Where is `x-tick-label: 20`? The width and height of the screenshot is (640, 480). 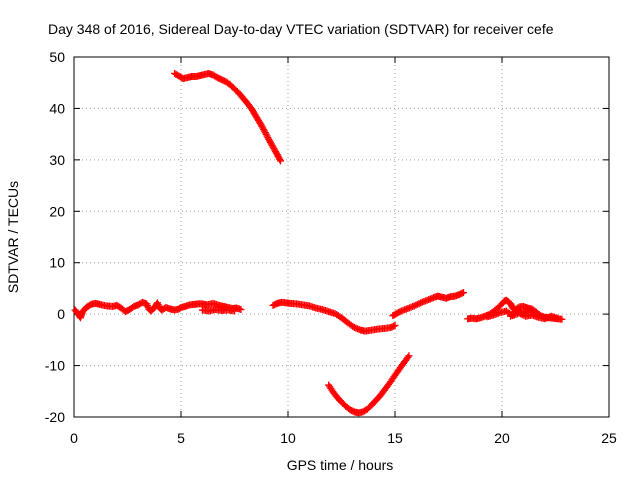
x-tick-label: 20 is located at coordinates (502, 438).